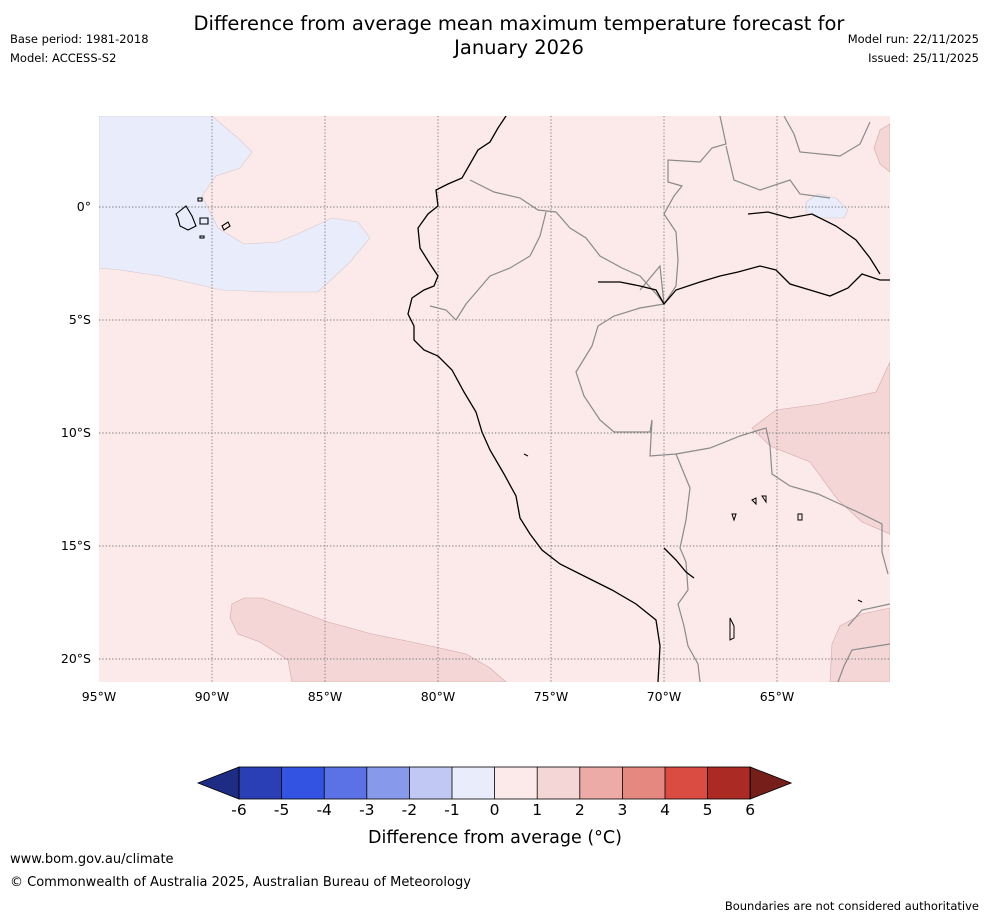  What do you see at coordinates (212, 696) in the screenshot?
I see `lon-label-90w: 90°W` at bounding box center [212, 696].